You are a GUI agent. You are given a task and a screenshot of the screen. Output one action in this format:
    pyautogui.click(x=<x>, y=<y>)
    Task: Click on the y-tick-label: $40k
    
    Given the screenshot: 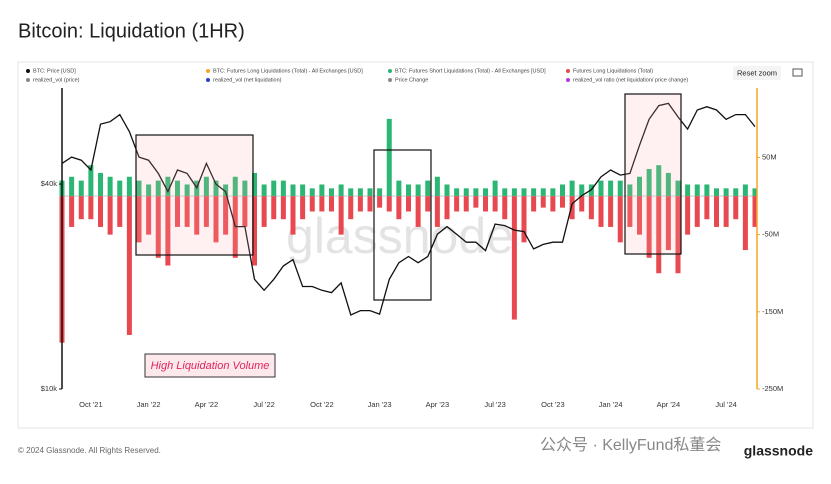 What is the action you would take?
    pyautogui.click(x=49, y=183)
    